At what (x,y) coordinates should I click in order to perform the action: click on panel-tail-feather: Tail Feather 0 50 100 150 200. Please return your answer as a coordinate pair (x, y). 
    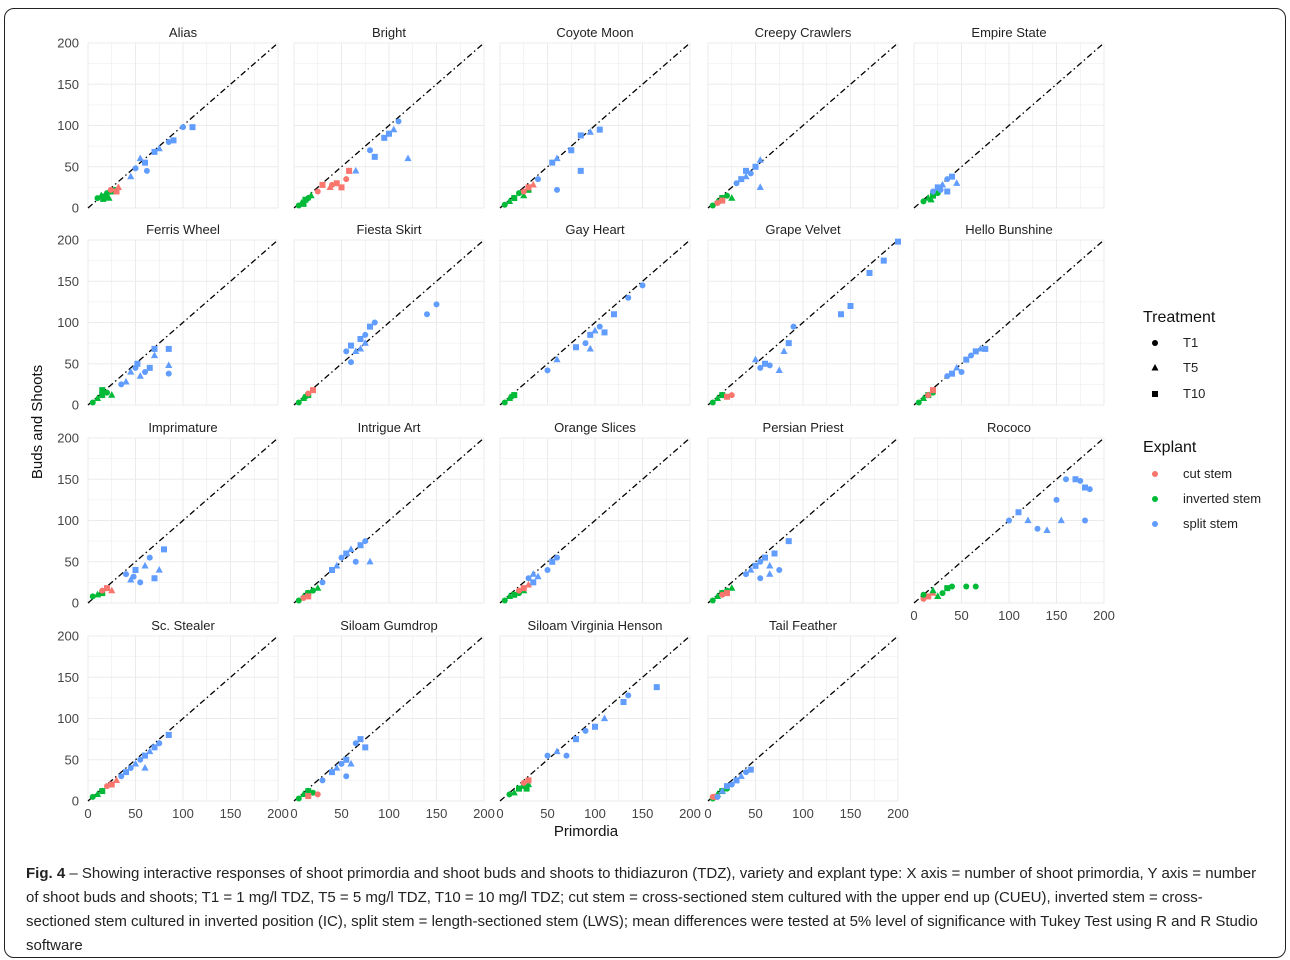
    Looking at the image, I should click on (806, 719).